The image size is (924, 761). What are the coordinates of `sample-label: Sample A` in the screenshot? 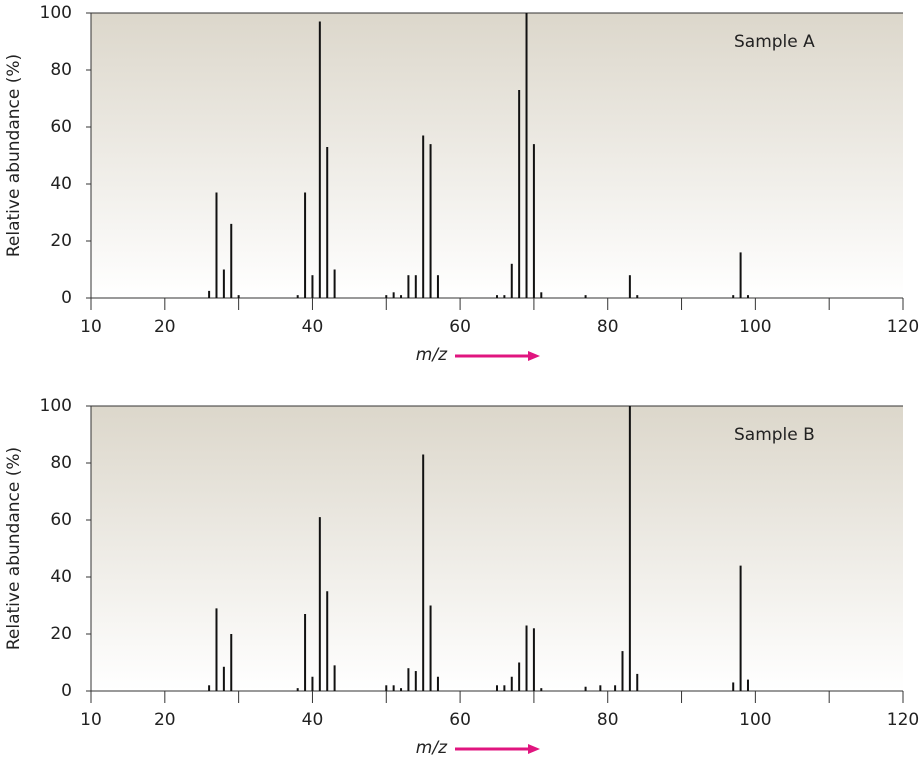 It's located at (774, 42).